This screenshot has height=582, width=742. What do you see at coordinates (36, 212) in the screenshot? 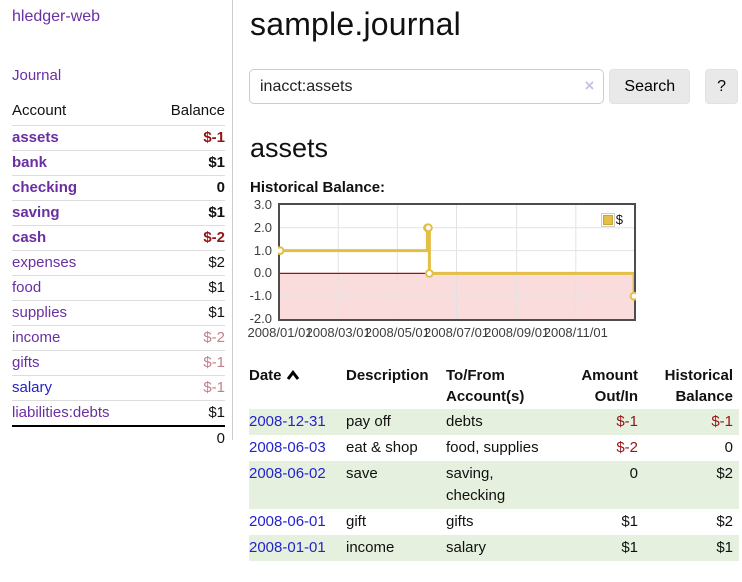
I see `account-link: saving` at bounding box center [36, 212].